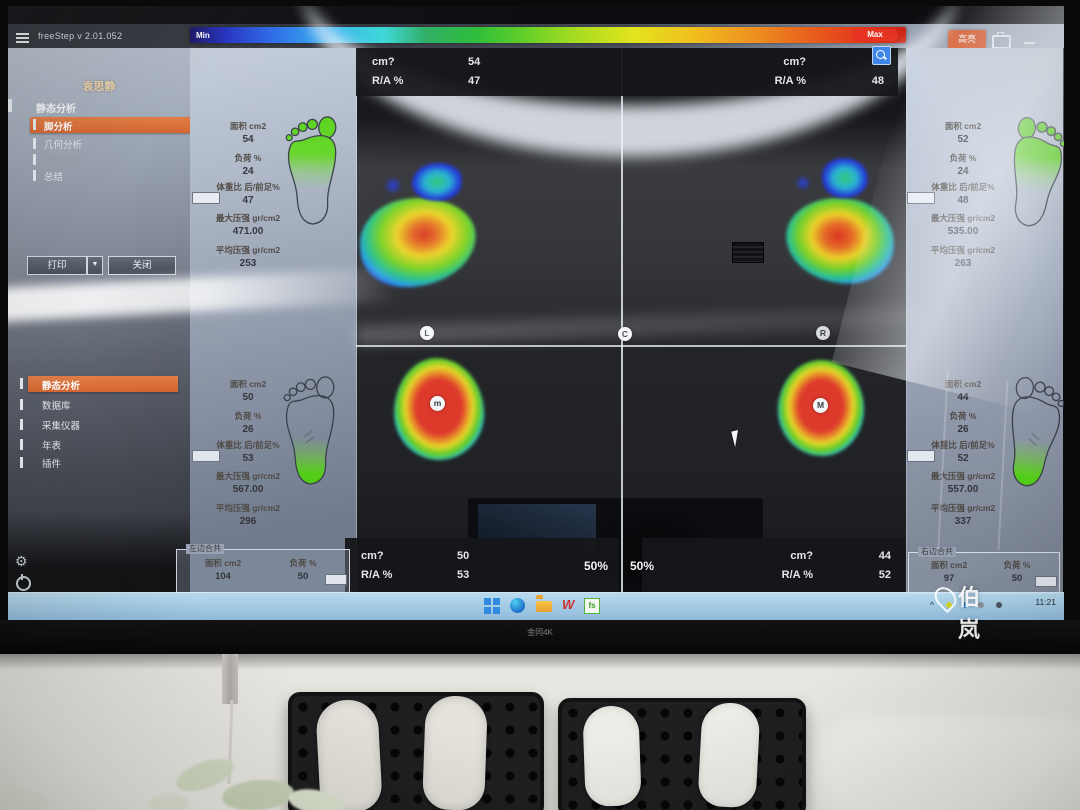 The width and height of the screenshot is (1080, 810). What do you see at coordinates (492, 606) in the screenshot?
I see `start-button-icon` at bounding box center [492, 606].